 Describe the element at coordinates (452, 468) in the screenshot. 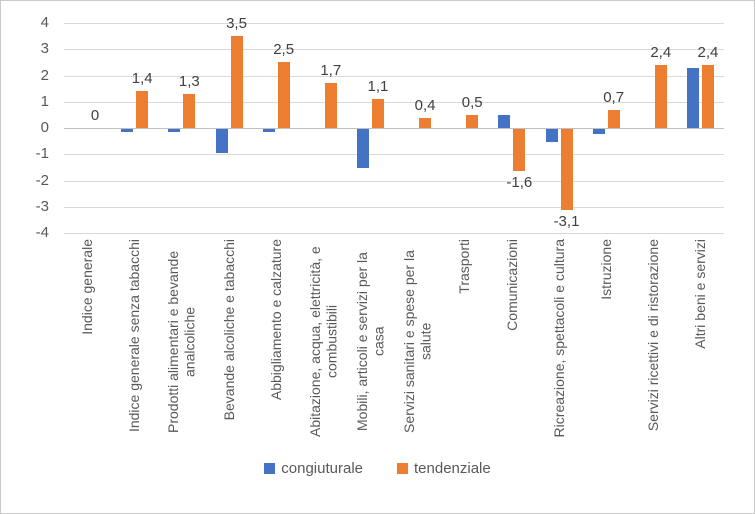

I see `legend-label-tendenziale: tendenziale` at that location.